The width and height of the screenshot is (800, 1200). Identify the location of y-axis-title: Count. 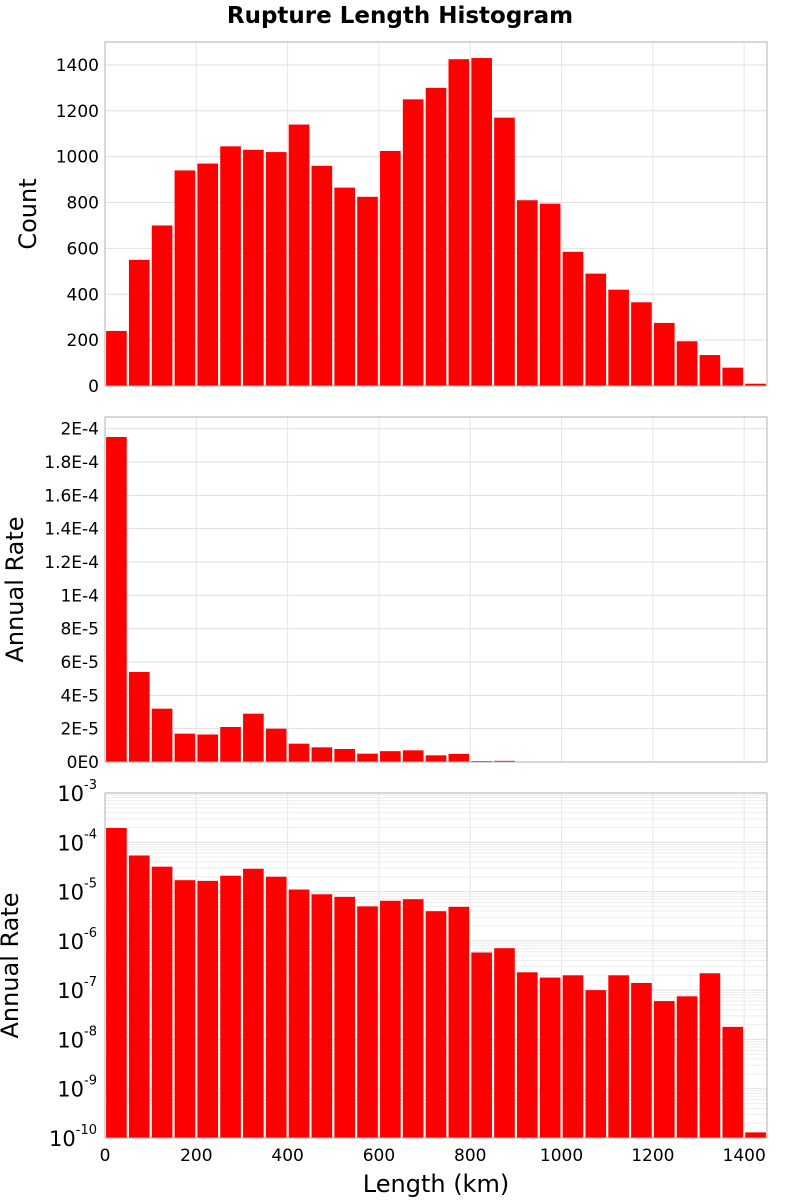
(28, 213).